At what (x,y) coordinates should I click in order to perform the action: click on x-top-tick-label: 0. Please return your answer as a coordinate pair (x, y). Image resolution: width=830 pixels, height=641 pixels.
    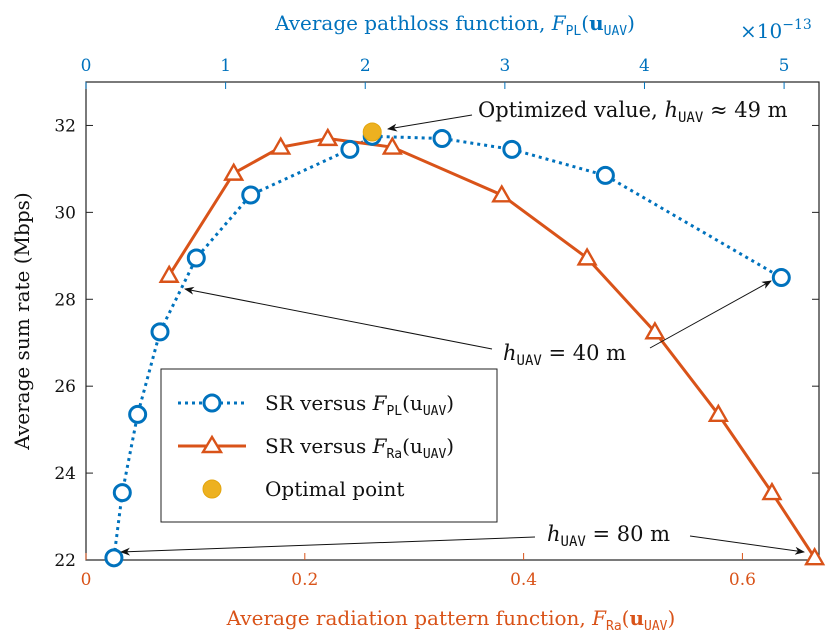
    Looking at the image, I should click on (86, 66).